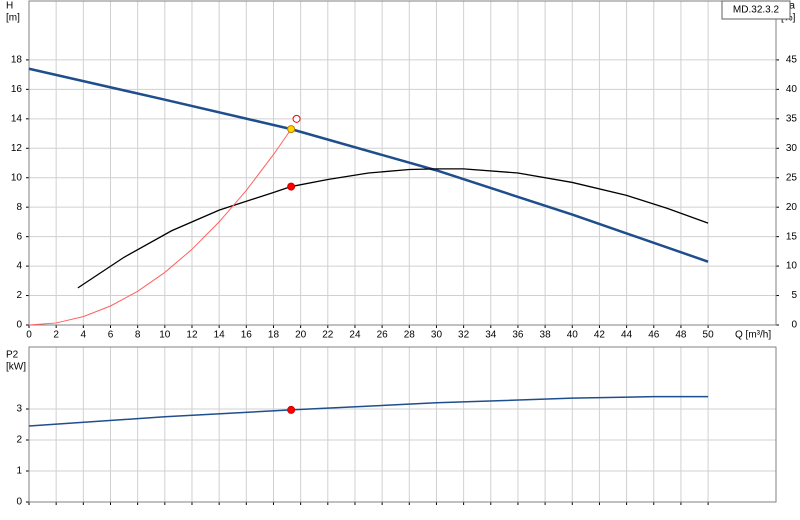  I want to click on y2-tick-label: 20, so click(792, 207).